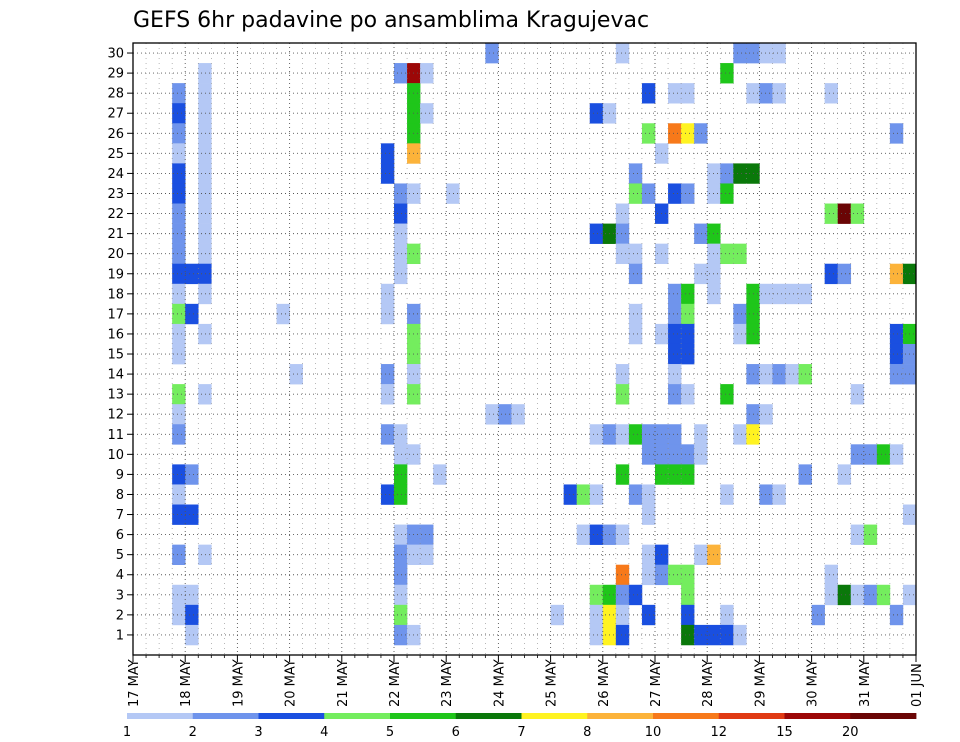  Describe the element at coordinates (115, 234) in the screenshot. I see `y-tick-label: 21` at that location.